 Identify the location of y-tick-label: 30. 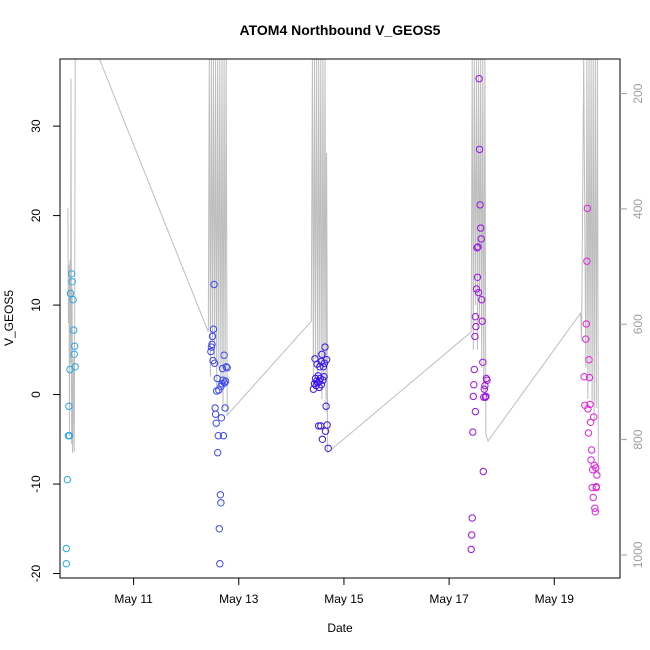
(36, 126).